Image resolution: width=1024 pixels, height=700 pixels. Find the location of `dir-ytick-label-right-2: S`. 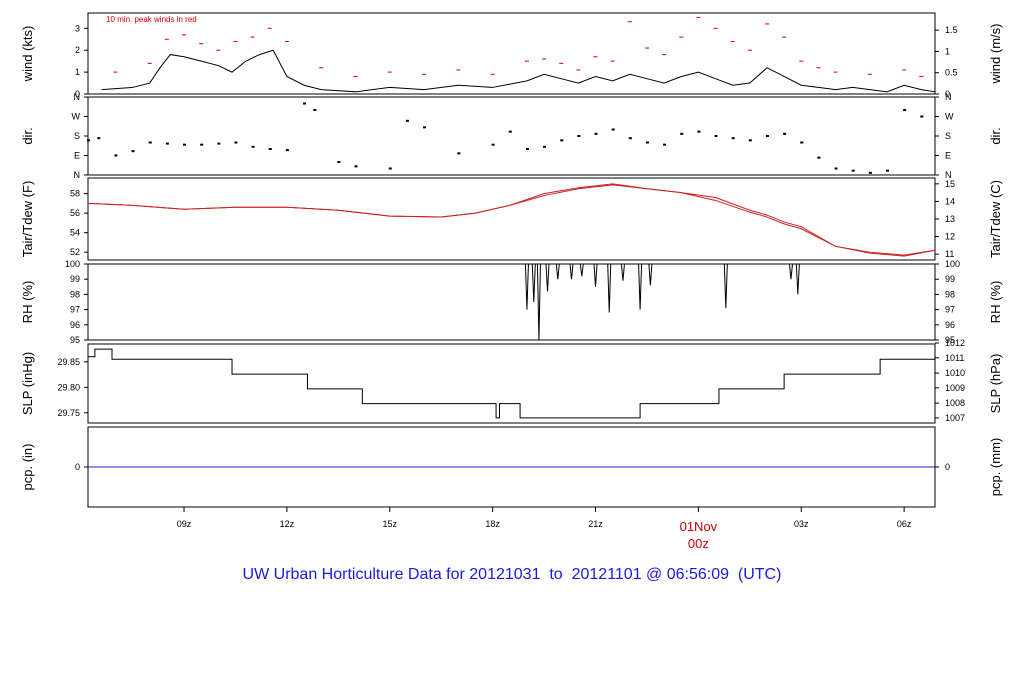

dir-ytick-label-right-2: S is located at coordinates (948, 136).